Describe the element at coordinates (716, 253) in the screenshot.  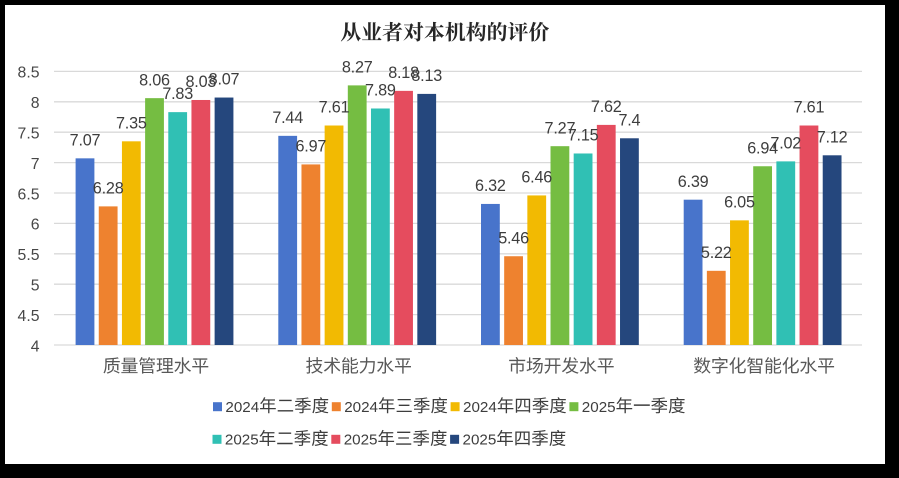
I see `svg-text: 5.22` at that location.